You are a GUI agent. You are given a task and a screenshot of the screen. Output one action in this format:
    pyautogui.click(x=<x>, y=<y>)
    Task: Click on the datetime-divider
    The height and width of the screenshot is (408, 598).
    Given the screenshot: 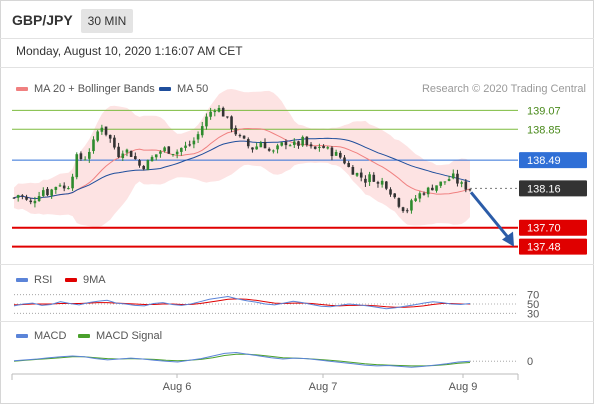 What is the action you would take?
    pyautogui.click(x=297, y=67)
    